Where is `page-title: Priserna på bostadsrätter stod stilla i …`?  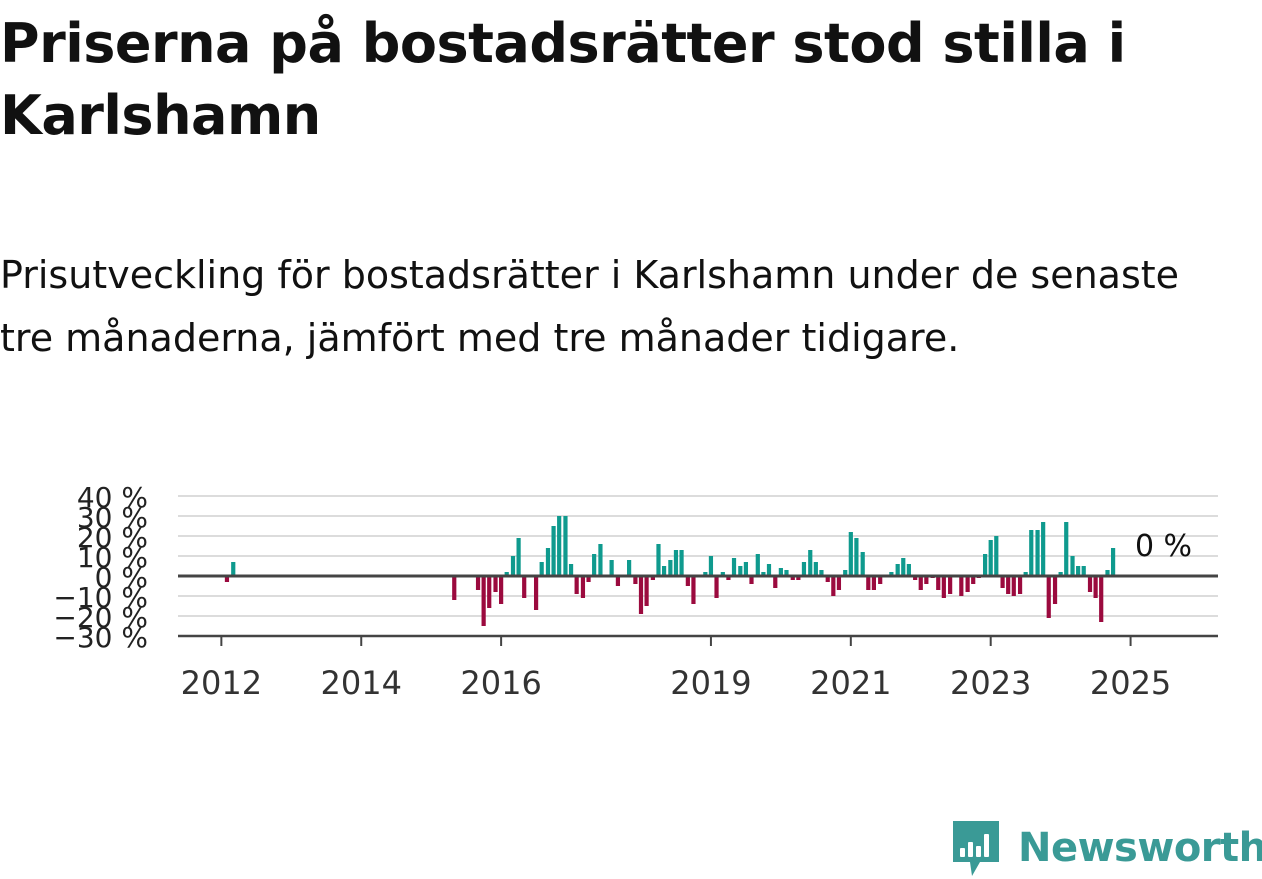
page-title: Priserna på bostadsrätter stod stilla i … is located at coordinates (563, 79).